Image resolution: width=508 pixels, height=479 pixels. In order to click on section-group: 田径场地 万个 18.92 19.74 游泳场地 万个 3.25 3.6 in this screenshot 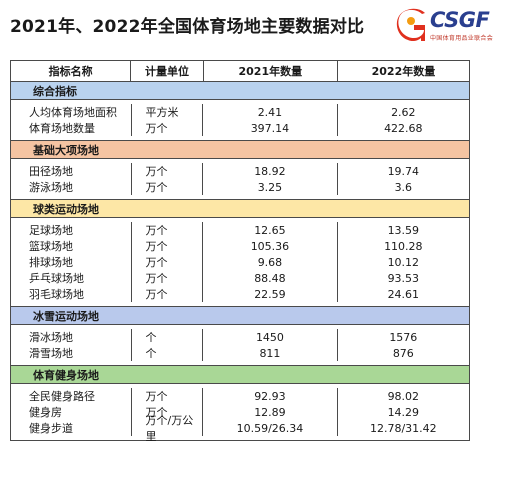, I will do `click(240, 179)`.